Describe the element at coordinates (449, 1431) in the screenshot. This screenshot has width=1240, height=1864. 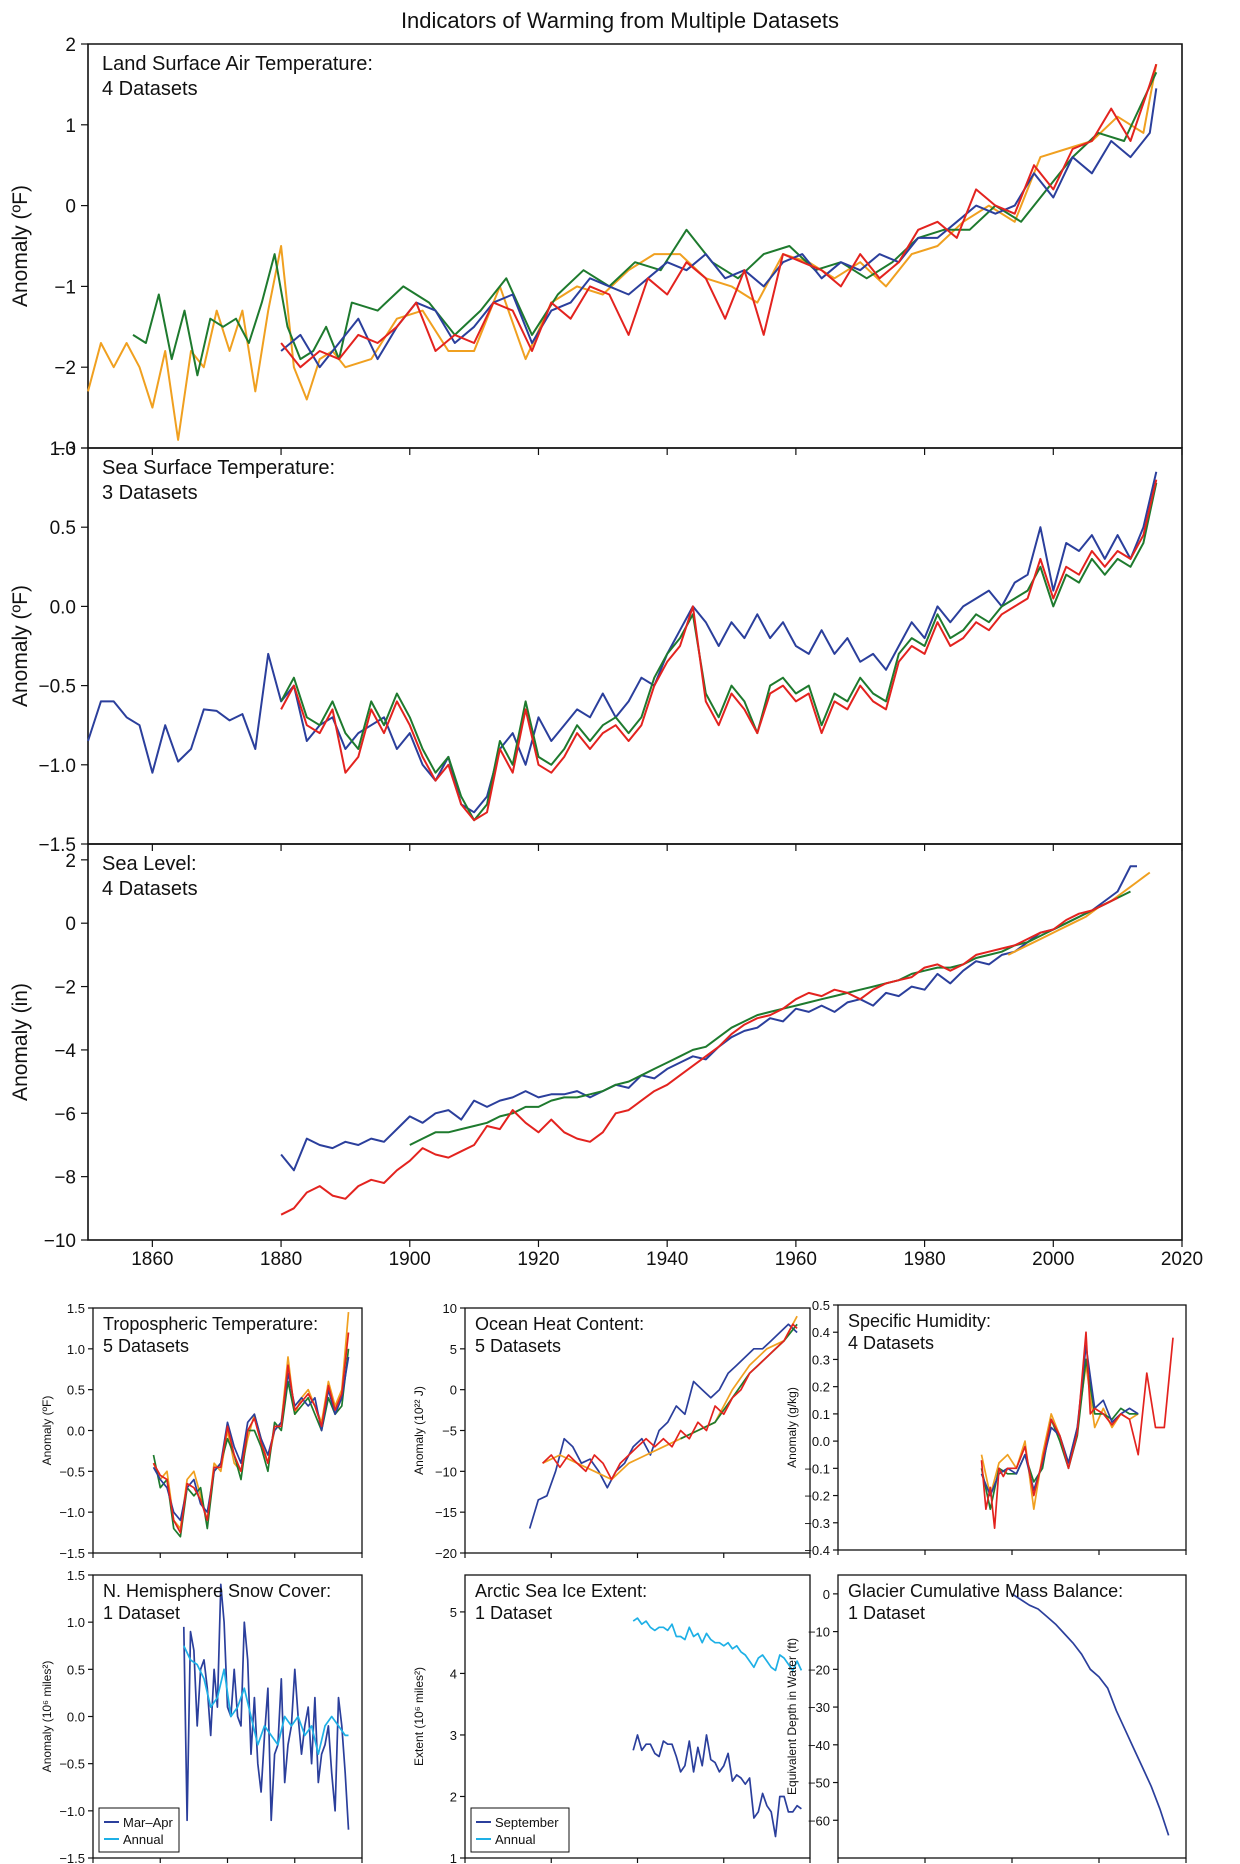
I see `y-tick-label: −5` at that location.